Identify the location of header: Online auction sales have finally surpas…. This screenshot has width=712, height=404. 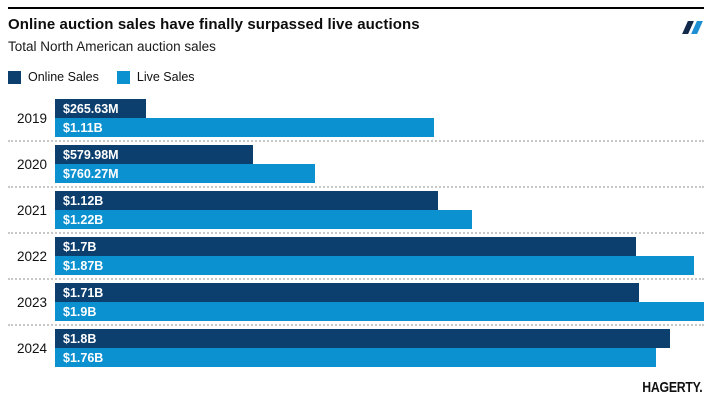
(356, 35).